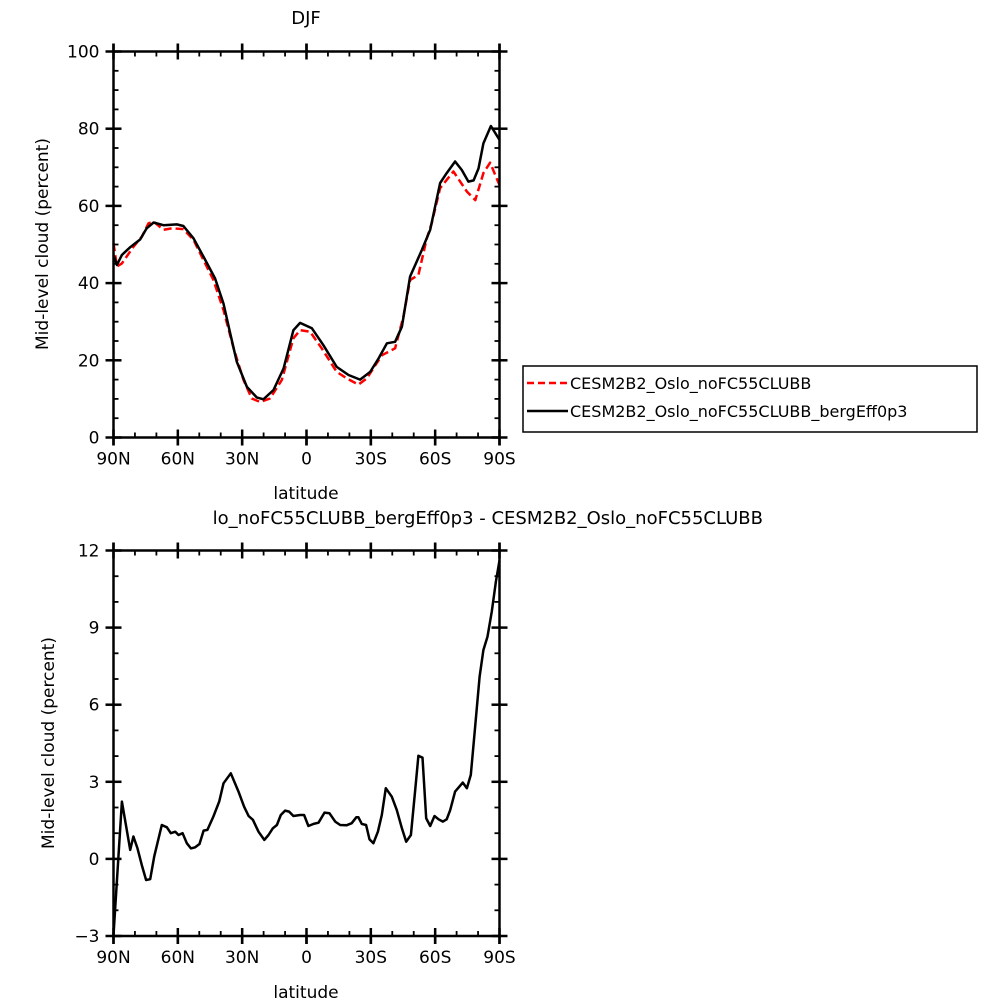 This screenshot has width=1008, height=1008. What do you see at coordinates (94, 629) in the screenshot?
I see `y-tick-label: 9` at bounding box center [94, 629].